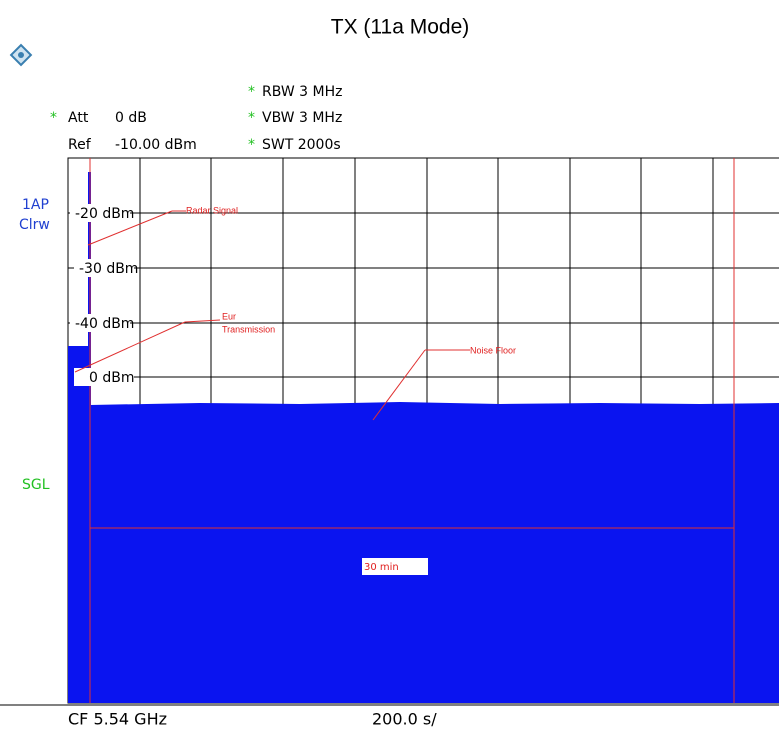  I want to click on vbw: VBW 3 MHz, so click(302, 118).